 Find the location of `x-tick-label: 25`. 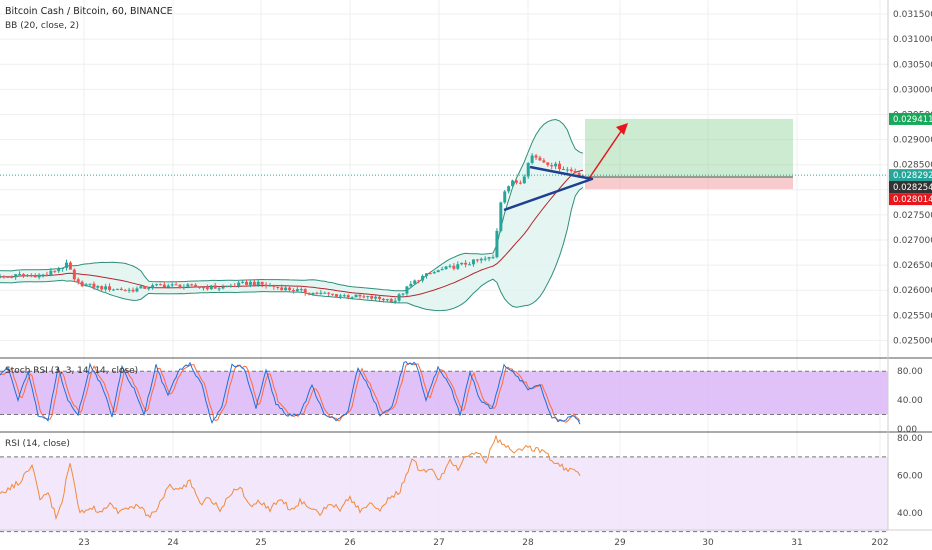

x-tick-label: 25 is located at coordinates (260, 543).